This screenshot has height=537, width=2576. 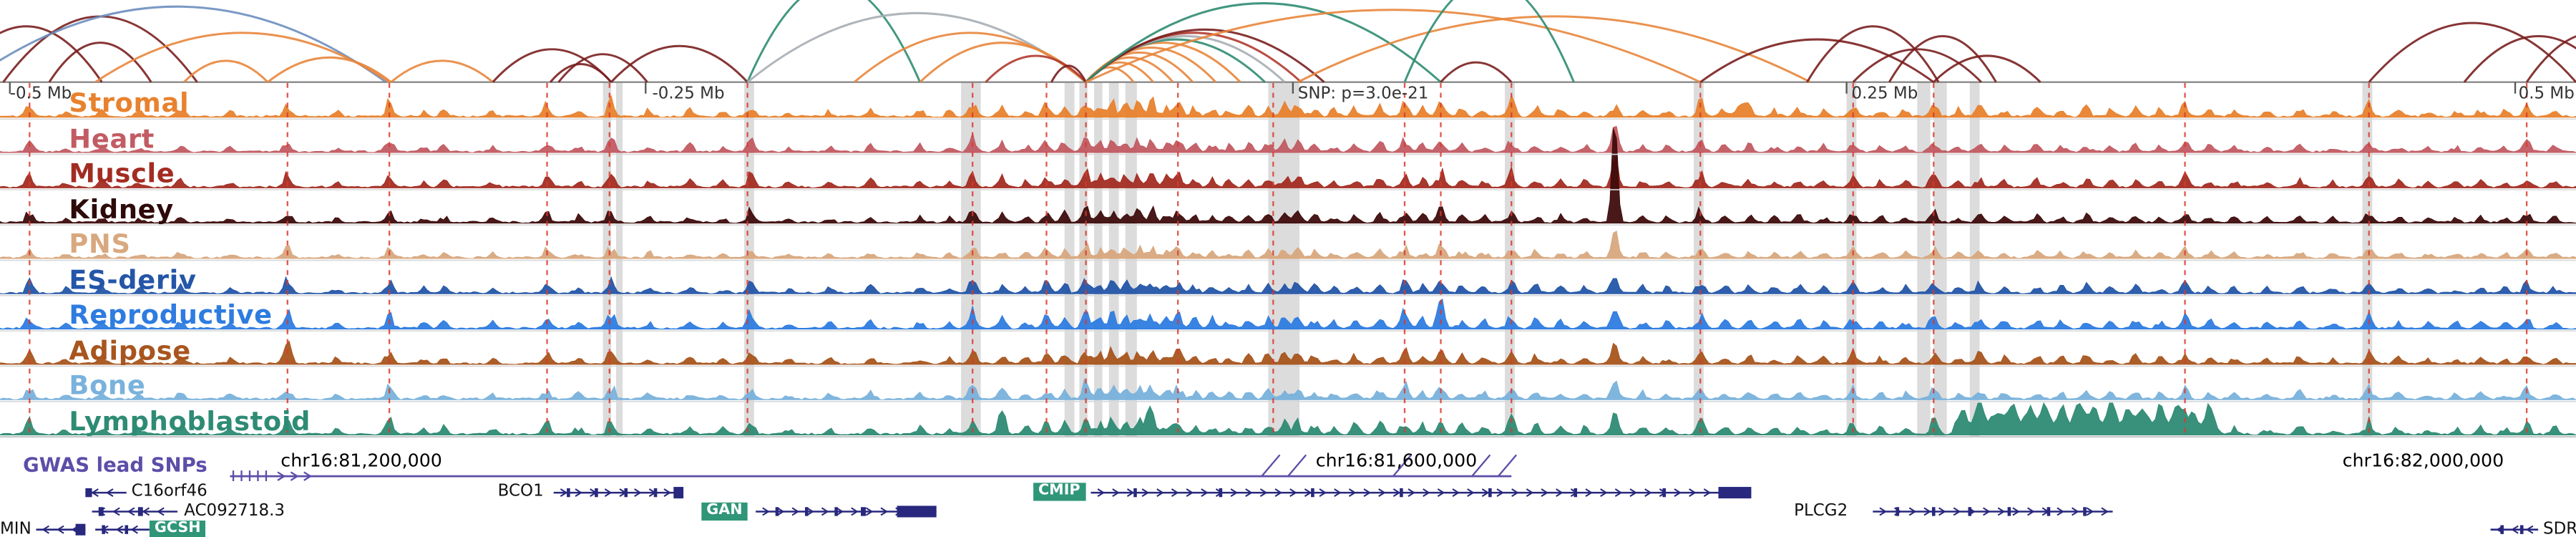 I want to click on signal-track-lymphoblastoid, so click(x=1288, y=419).